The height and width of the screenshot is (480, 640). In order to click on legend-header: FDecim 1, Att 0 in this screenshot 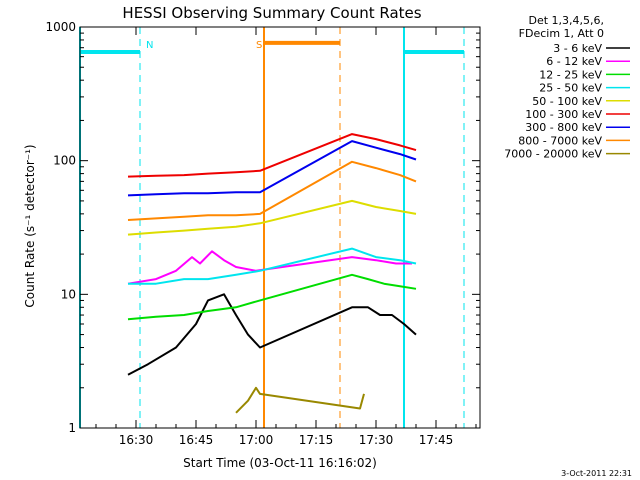, I will do `click(561, 33)`.